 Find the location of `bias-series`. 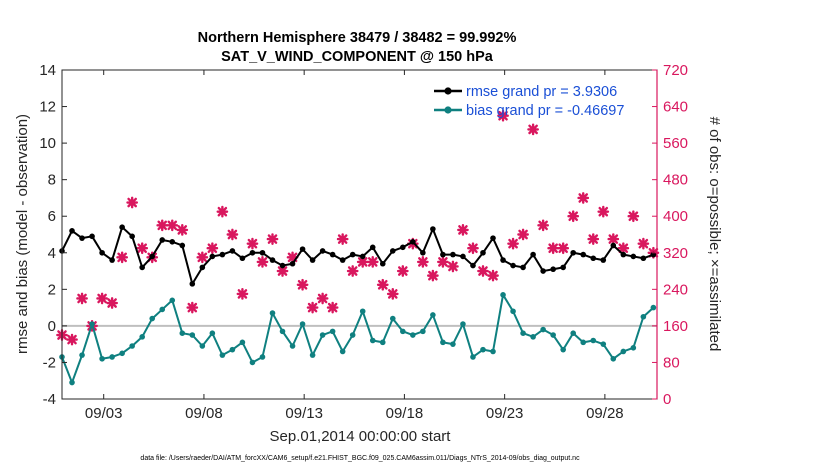

bias-series is located at coordinates (358, 339).